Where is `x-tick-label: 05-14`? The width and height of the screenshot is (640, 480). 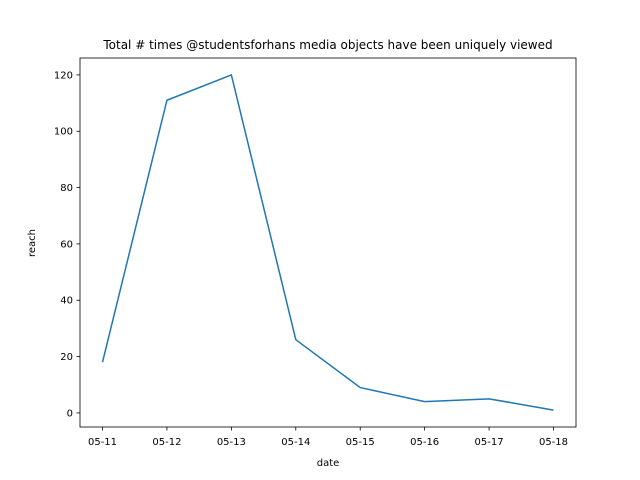
x-tick-label: 05-14 is located at coordinates (295, 442).